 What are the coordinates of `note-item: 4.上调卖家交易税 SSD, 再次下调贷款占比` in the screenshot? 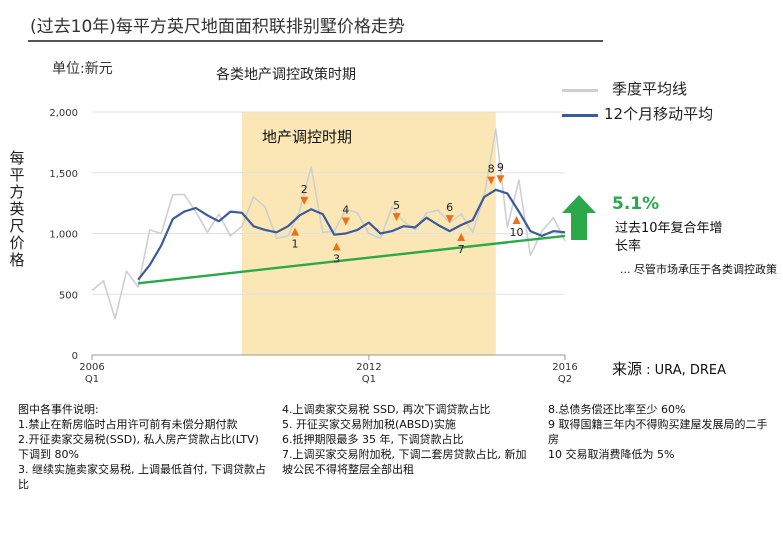 It's located at (386, 409).